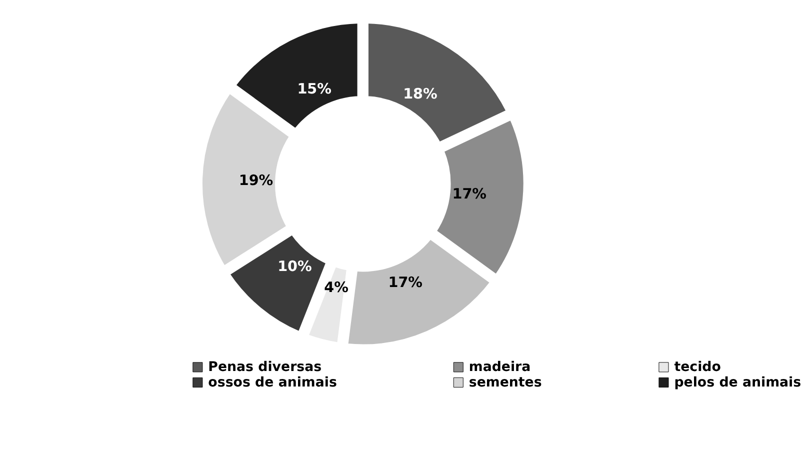 This screenshot has width=806, height=456. Describe the element at coordinates (738, 382) in the screenshot. I see `legend-label: pelos de animais` at that location.